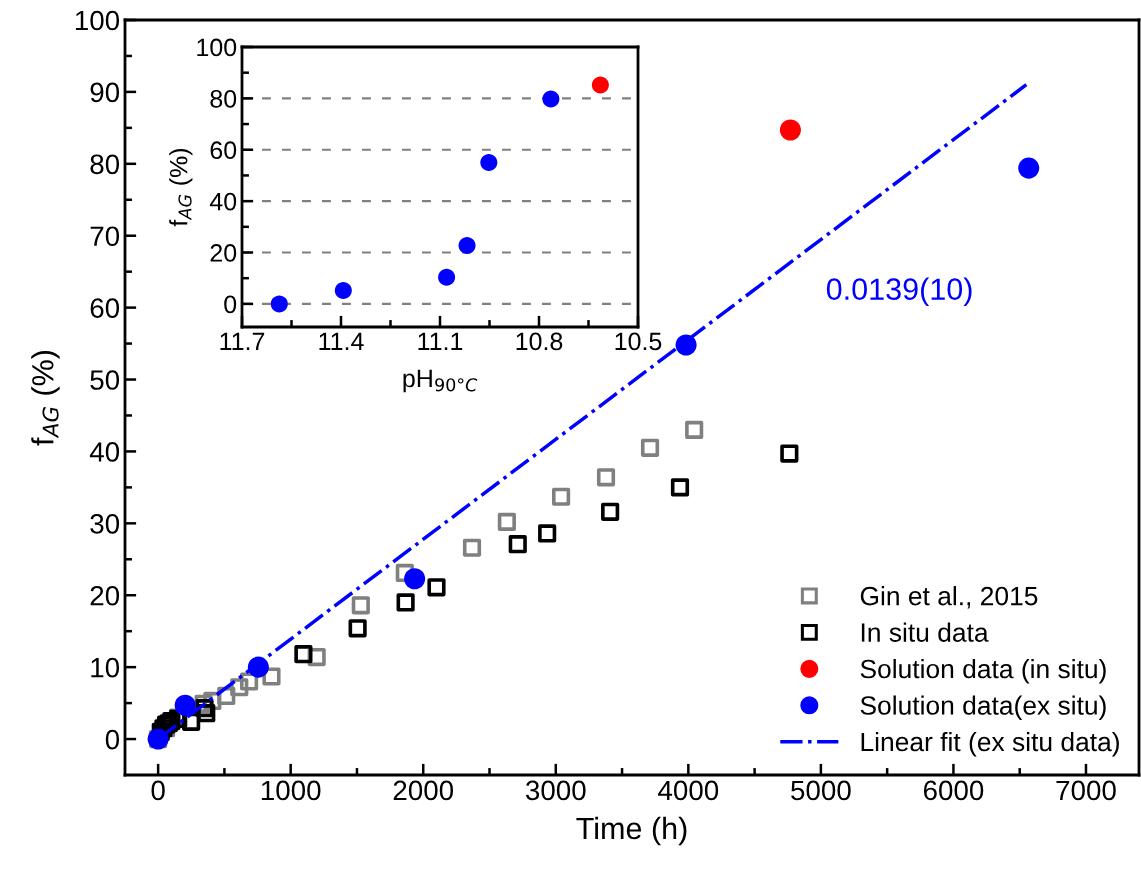 The image size is (1141, 881). Describe the element at coordinates (821, 790) in the screenshot. I see `x-tick-label: 5000` at that location.